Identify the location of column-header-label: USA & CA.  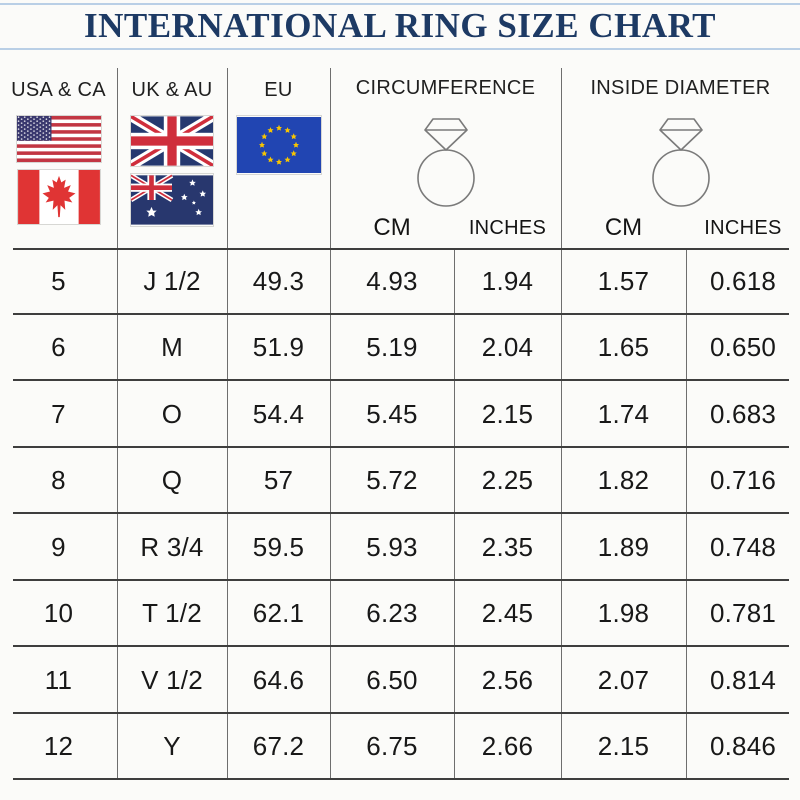
(58, 89).